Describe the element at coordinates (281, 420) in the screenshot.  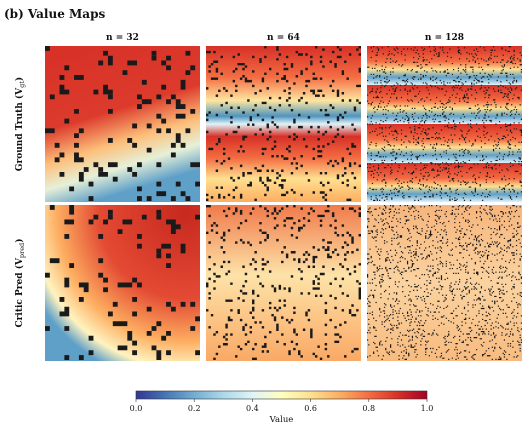
I see `colorbar-label: Value` at that location.